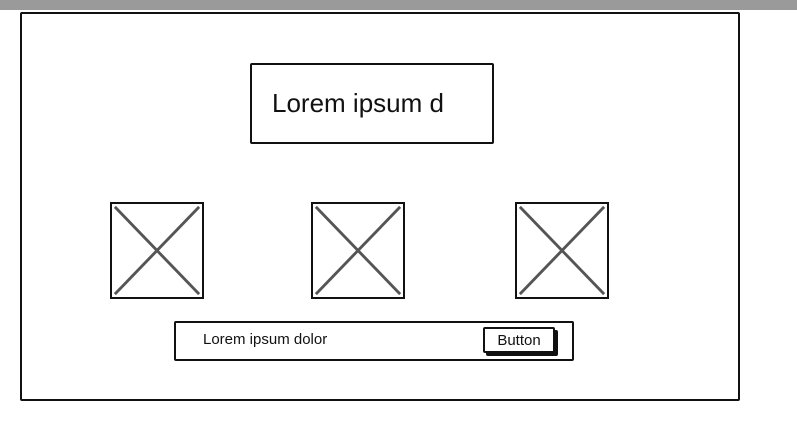 This screenshot has width=797, height=428. Describe the element at coordinates (265, 339) in the screenshot. I see `footer-label: Lorem ipsum dolor` at that location.